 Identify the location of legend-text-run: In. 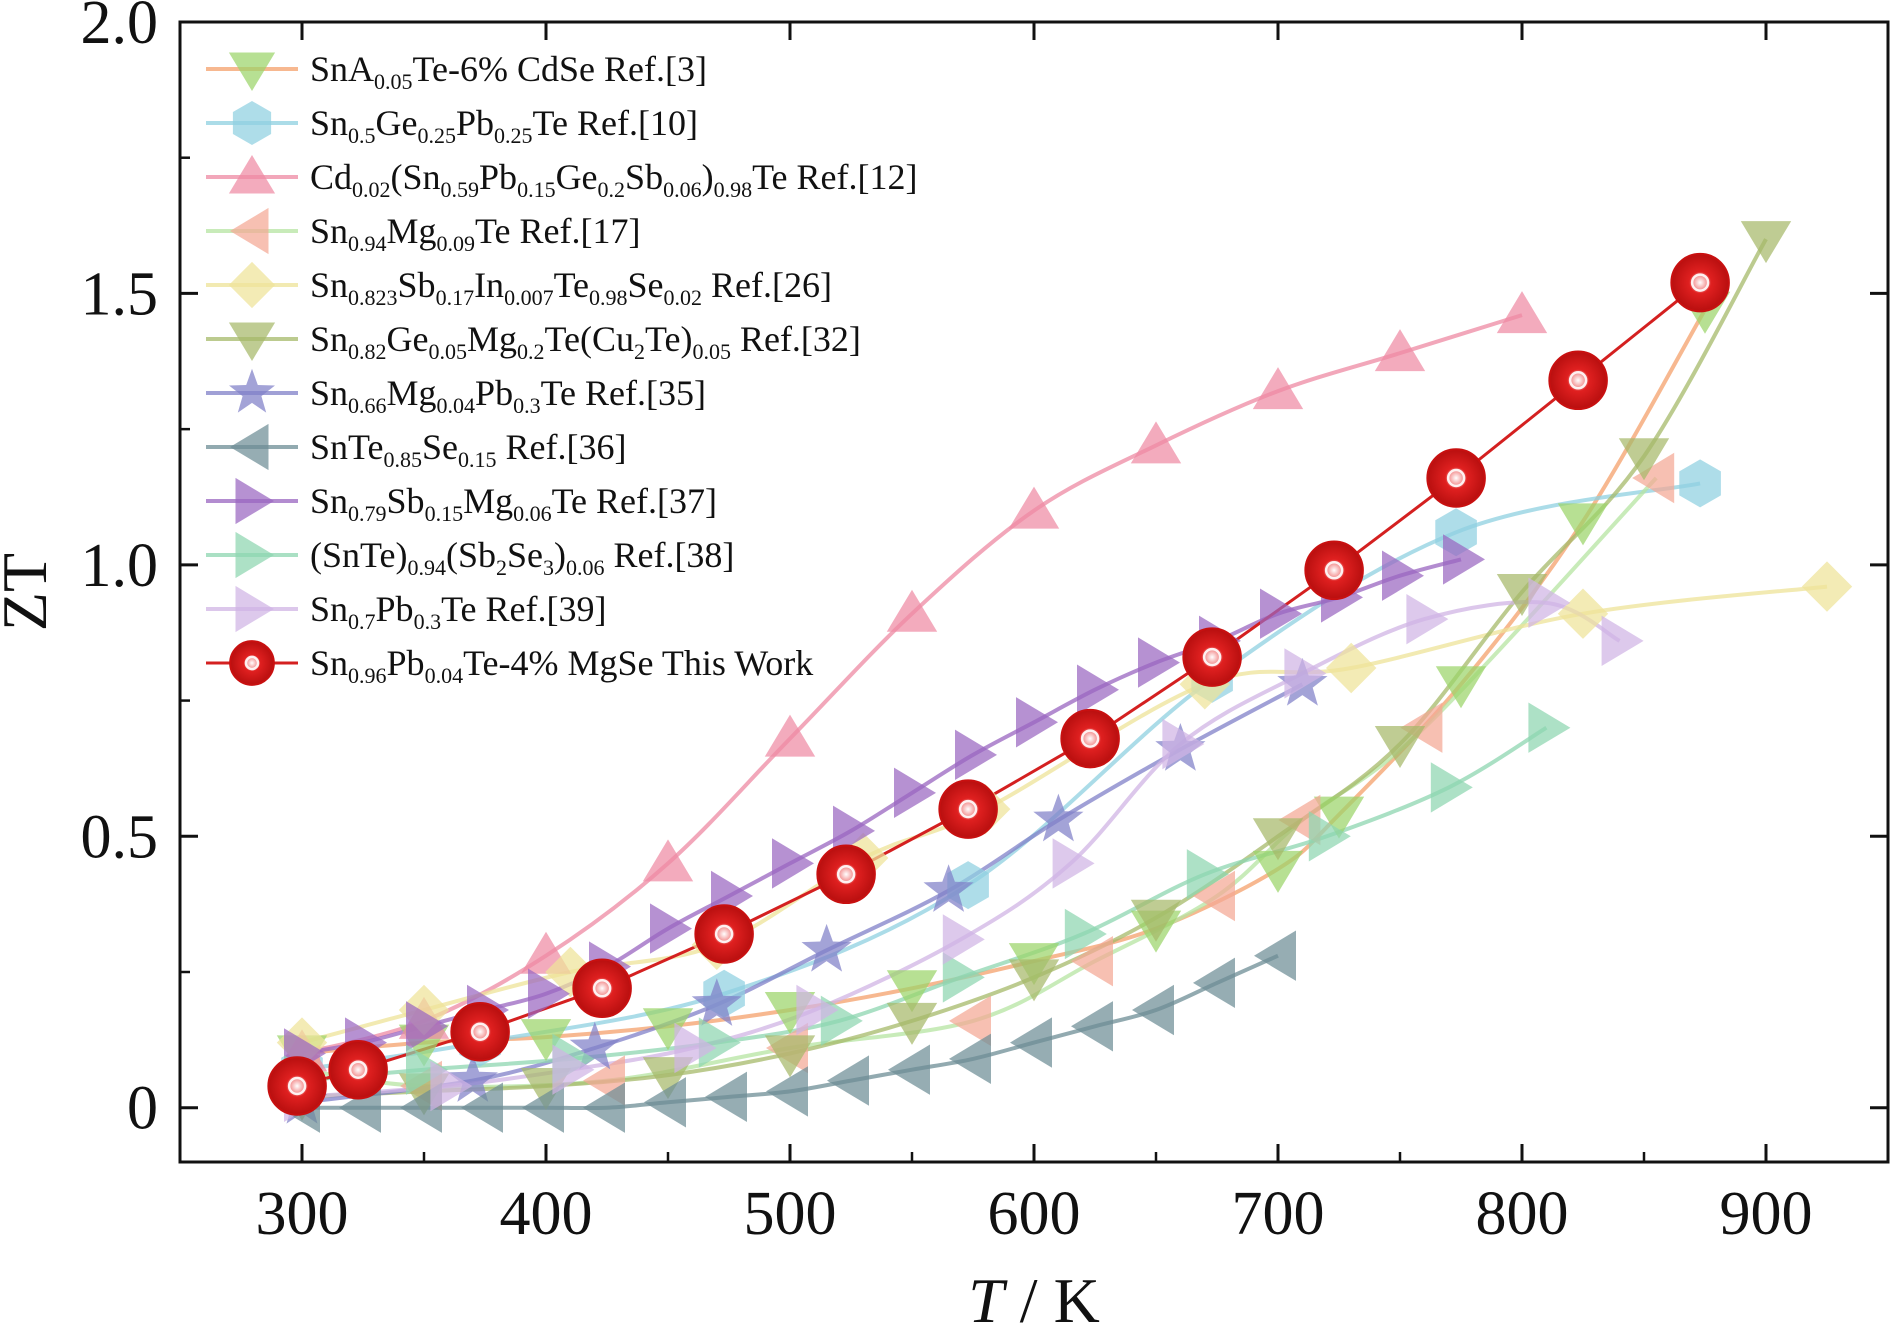
(489, 285).